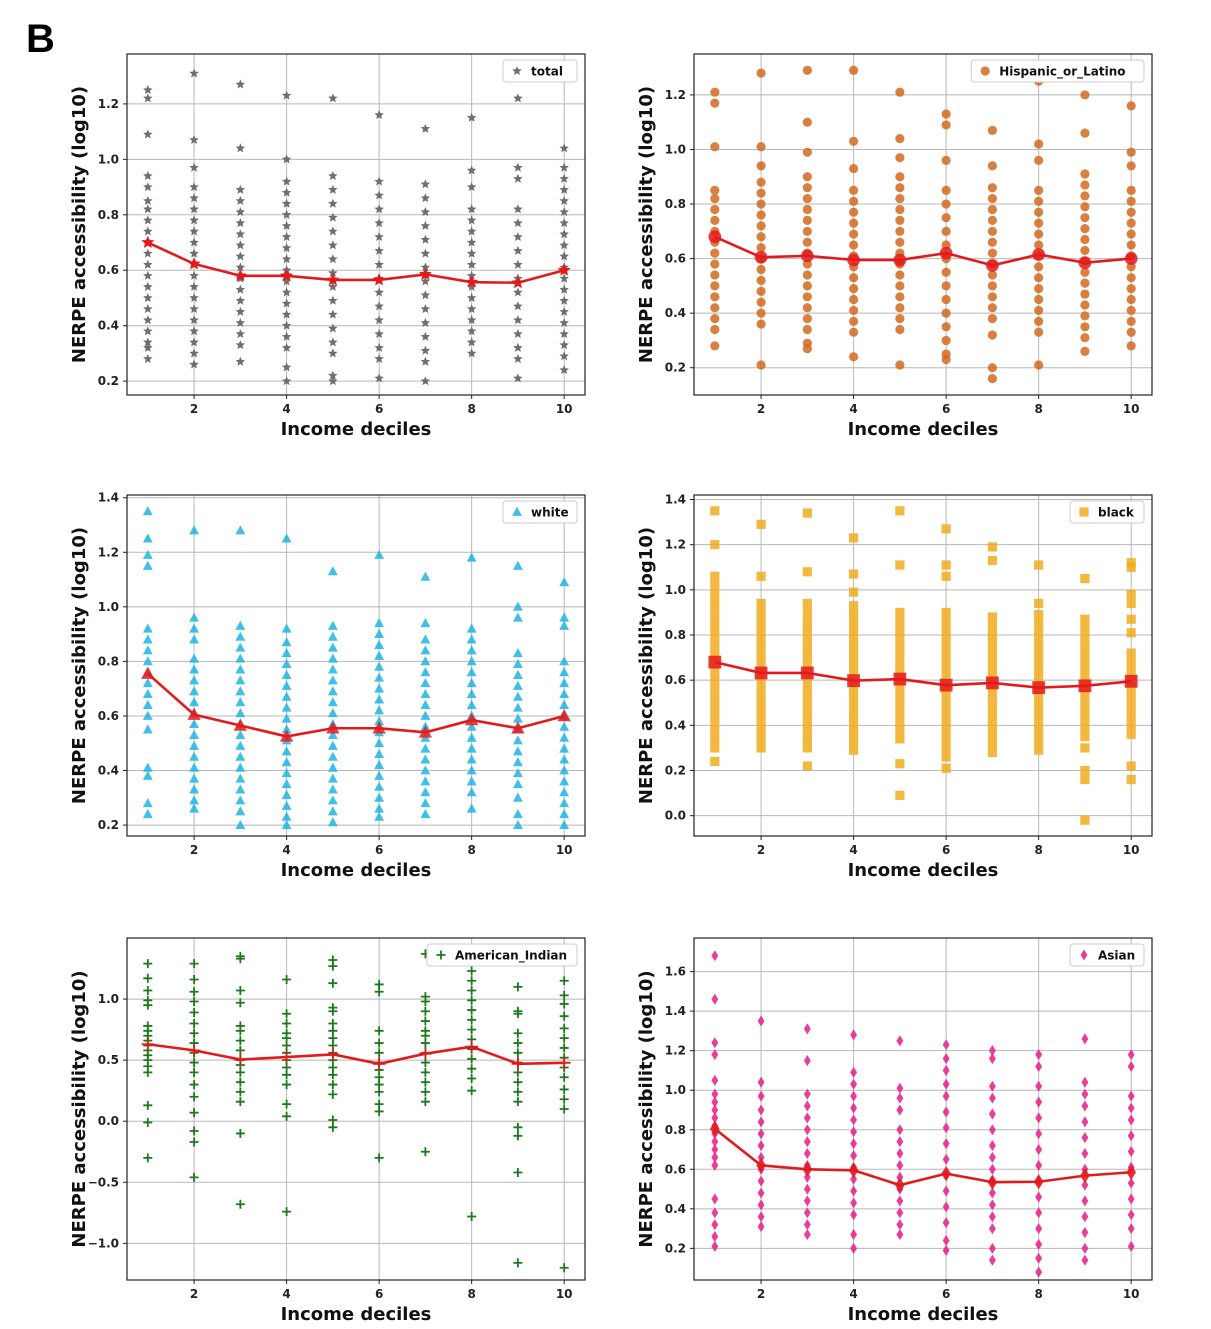  I want to click on x-tick-label: 6, so click(946, 409).